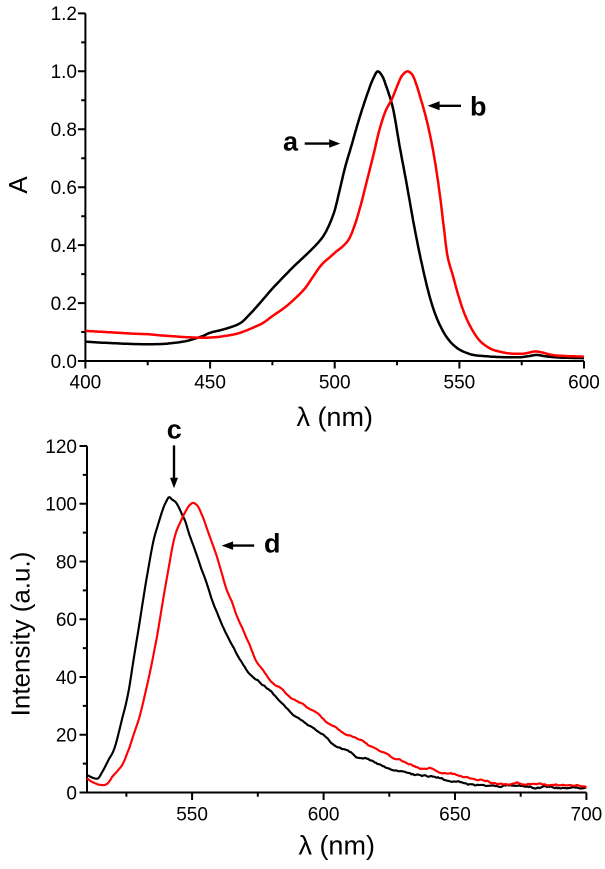 This screenshot has height=869, width=605. I want to click on svg-text: 80, so click(66, 562).